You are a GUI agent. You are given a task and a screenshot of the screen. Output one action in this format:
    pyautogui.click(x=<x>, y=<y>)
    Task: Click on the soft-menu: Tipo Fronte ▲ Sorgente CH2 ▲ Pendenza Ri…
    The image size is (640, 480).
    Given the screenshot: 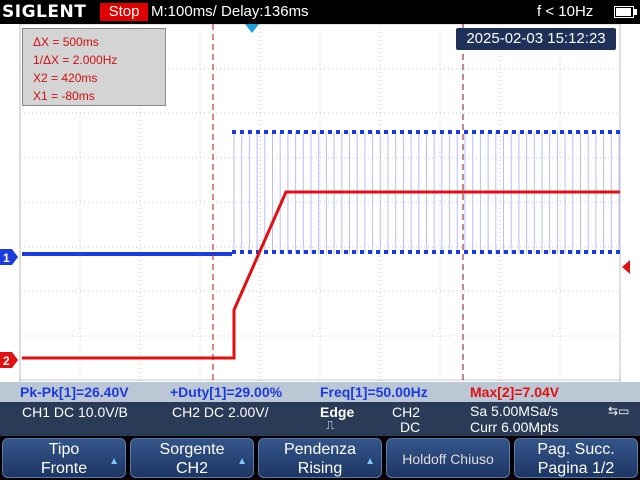 What is the action you would take?
    pyautogui.click(x=320, y=458)
    